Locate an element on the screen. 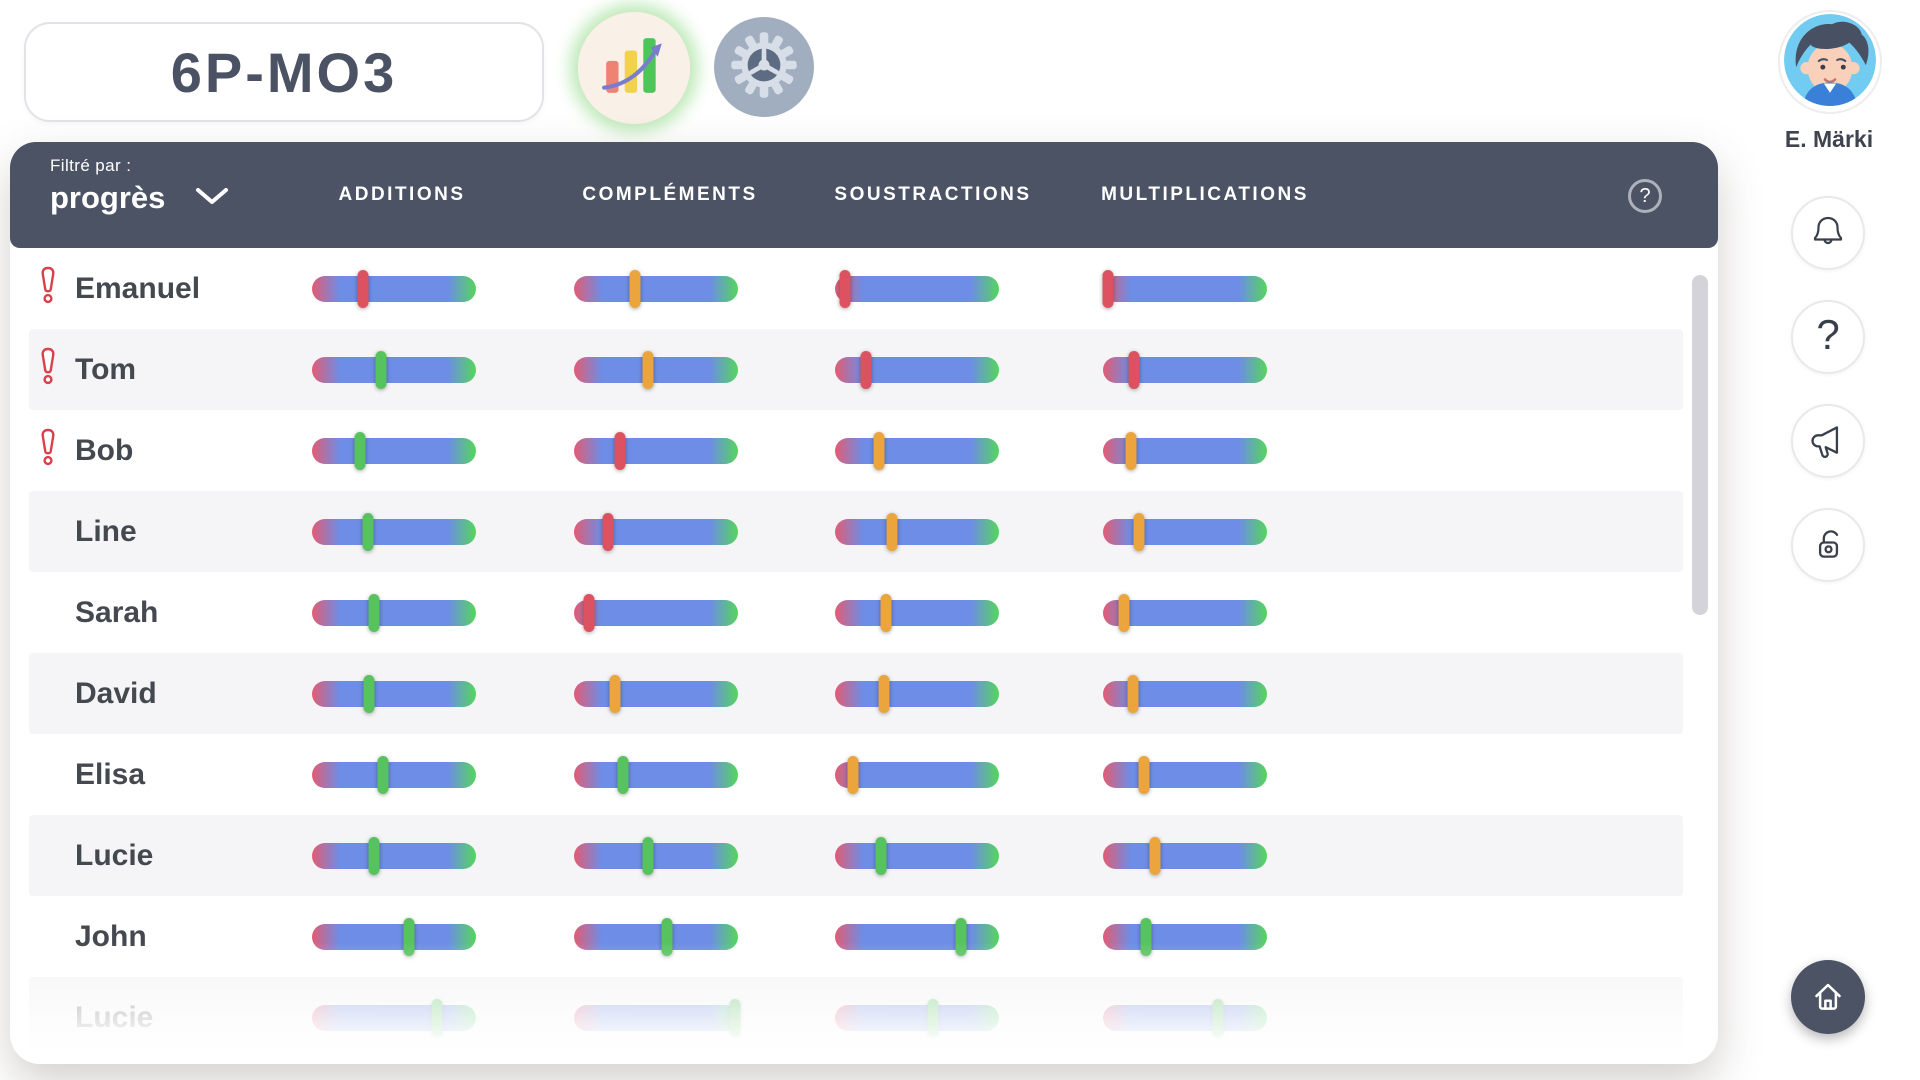 The image size is (1920, 1080). gear-icon is located at coordinates (764, 67).